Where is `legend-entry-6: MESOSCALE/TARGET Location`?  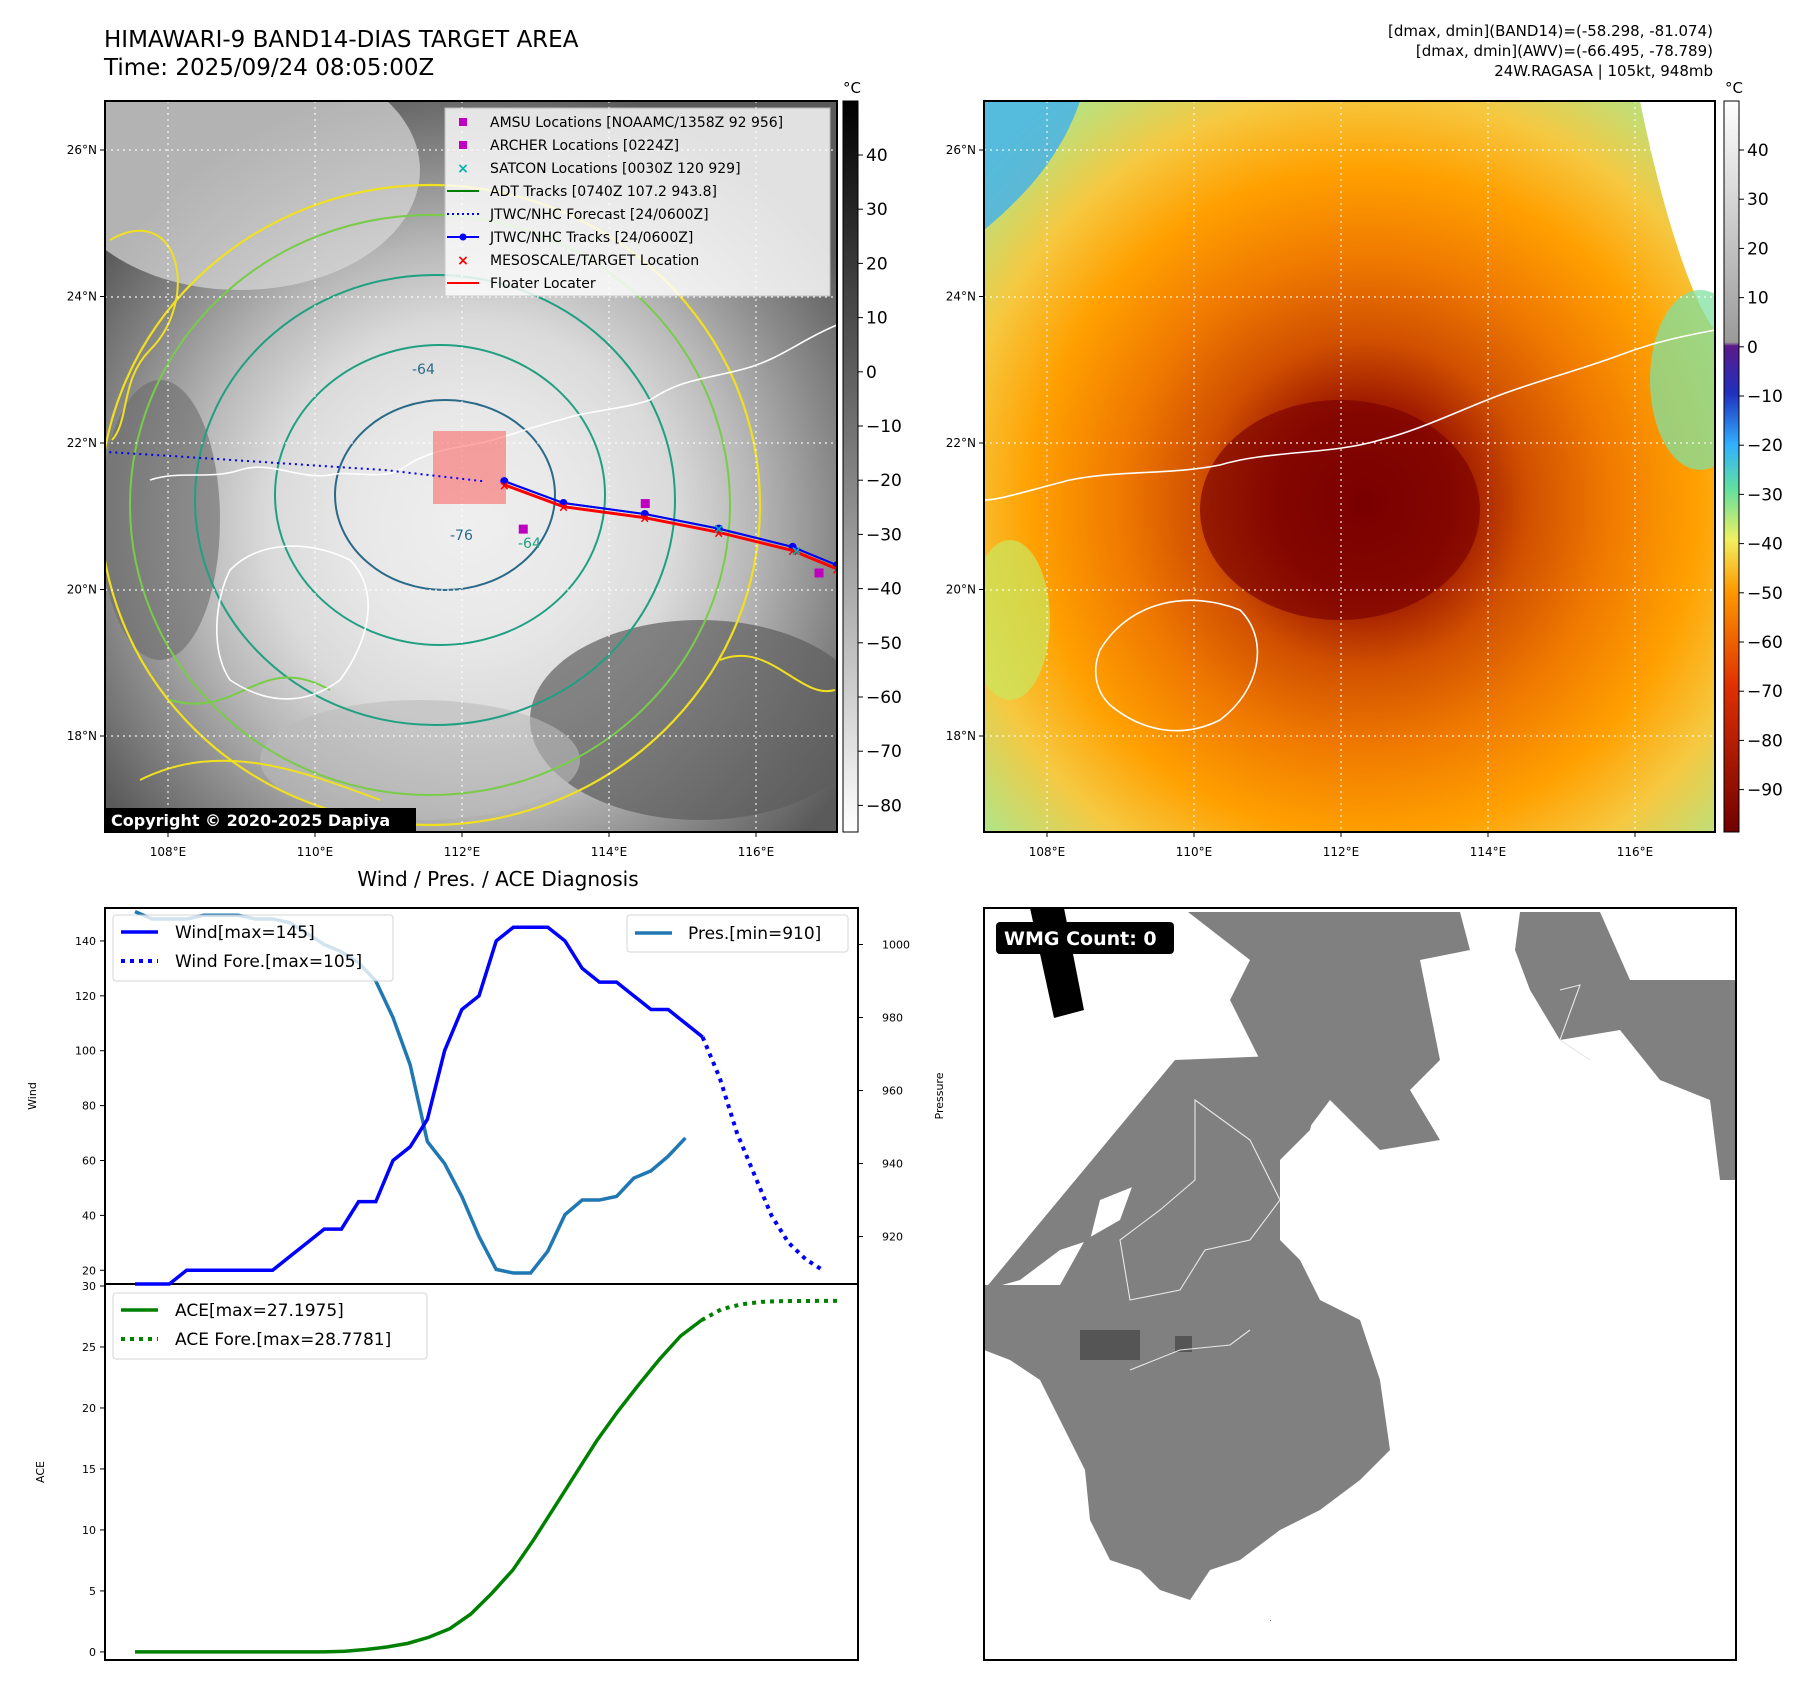
legend-entry-6: MESOSCALE/TARGET Location is located at coordinates (594, 261).